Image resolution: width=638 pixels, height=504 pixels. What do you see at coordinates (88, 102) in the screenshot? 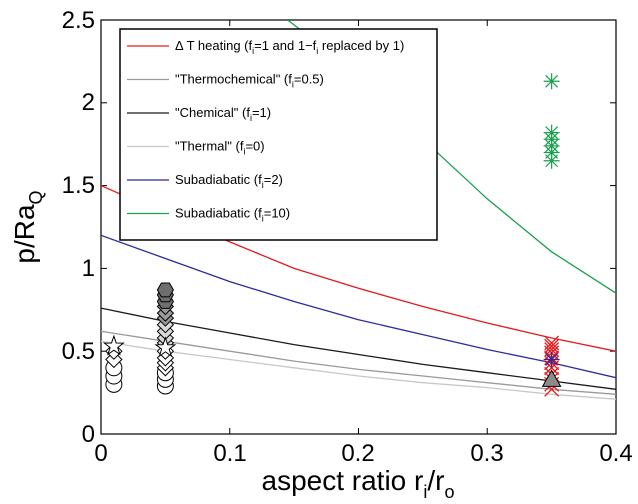
I see `y-tick-label: 2` at bounding box center [88, 102].